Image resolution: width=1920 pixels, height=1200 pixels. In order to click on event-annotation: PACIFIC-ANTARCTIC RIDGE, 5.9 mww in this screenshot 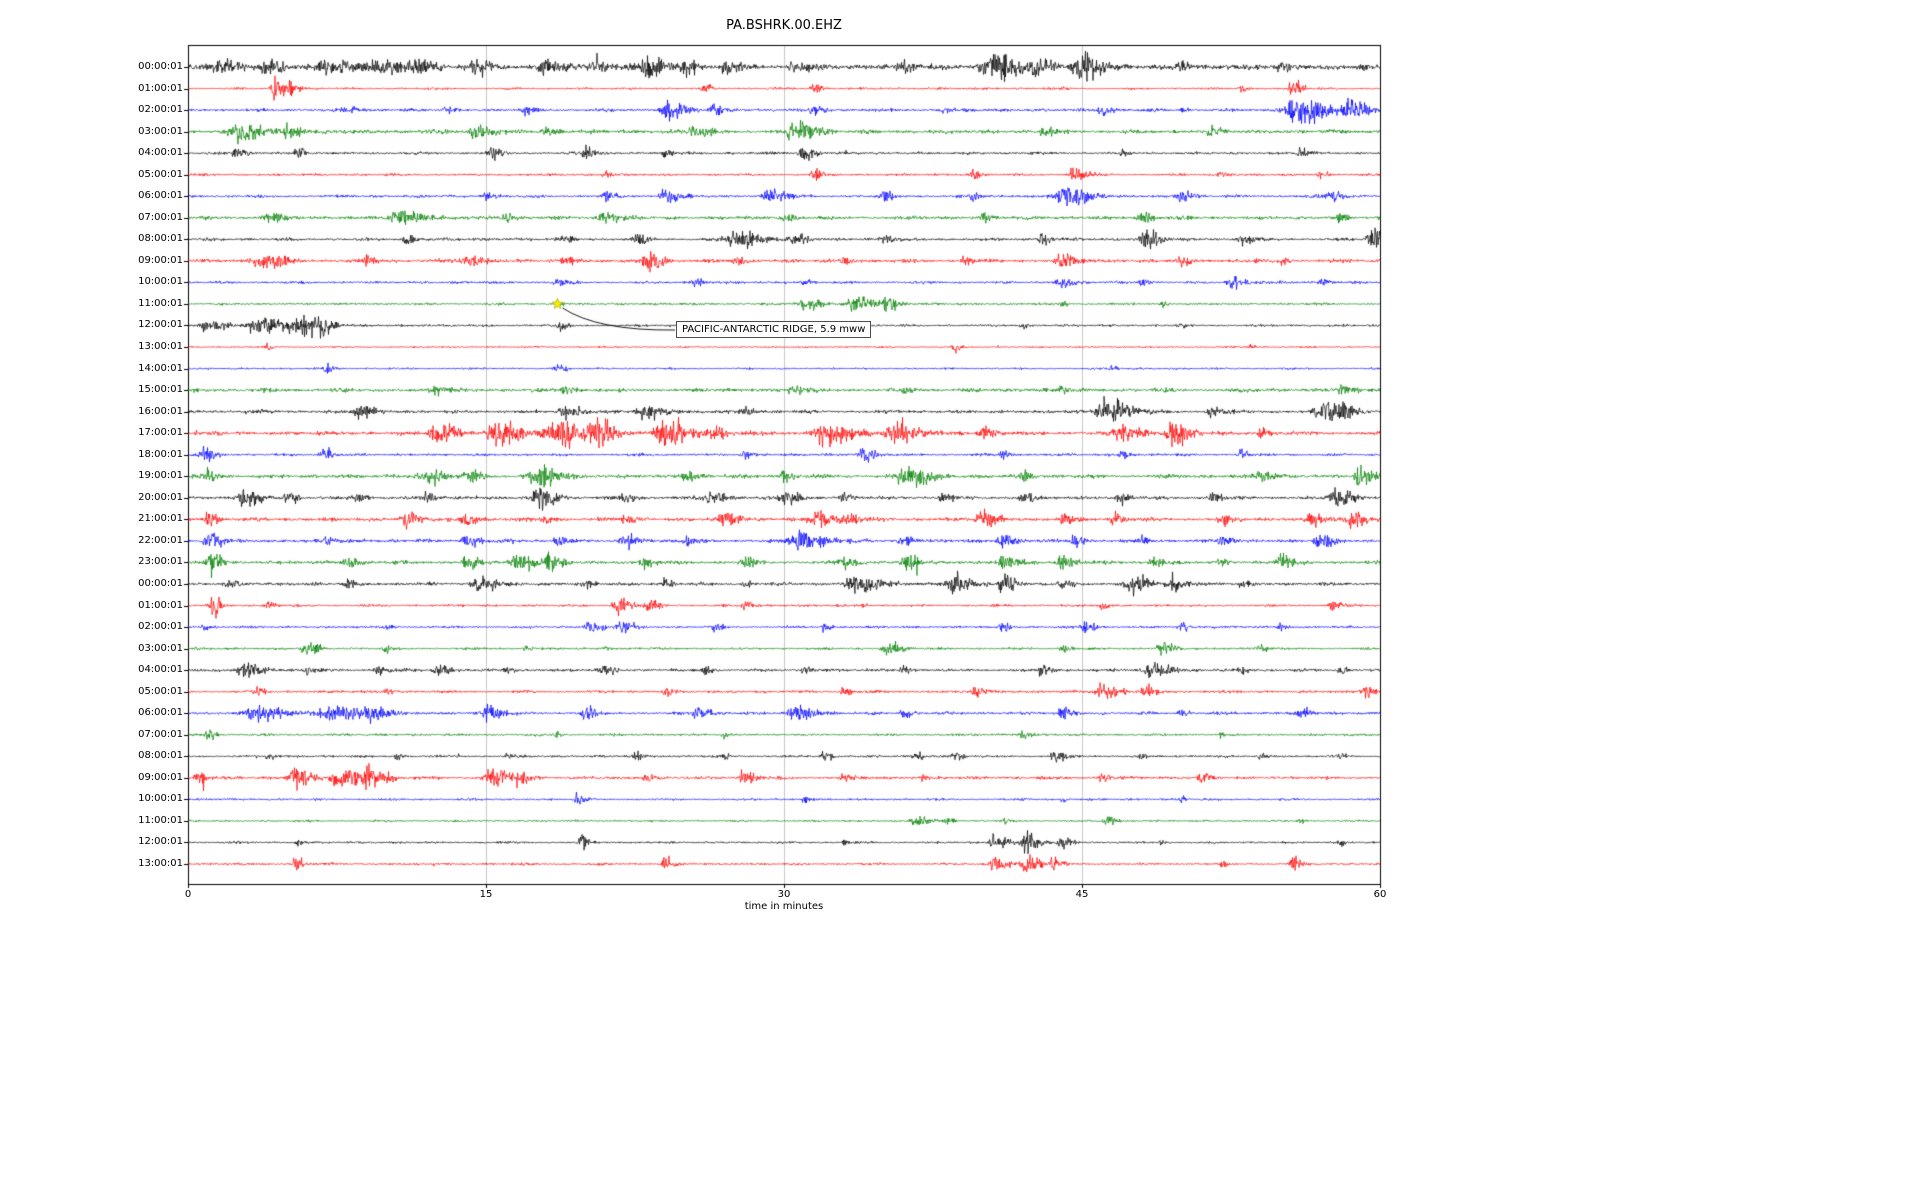, I will do `click(774, 329)`.